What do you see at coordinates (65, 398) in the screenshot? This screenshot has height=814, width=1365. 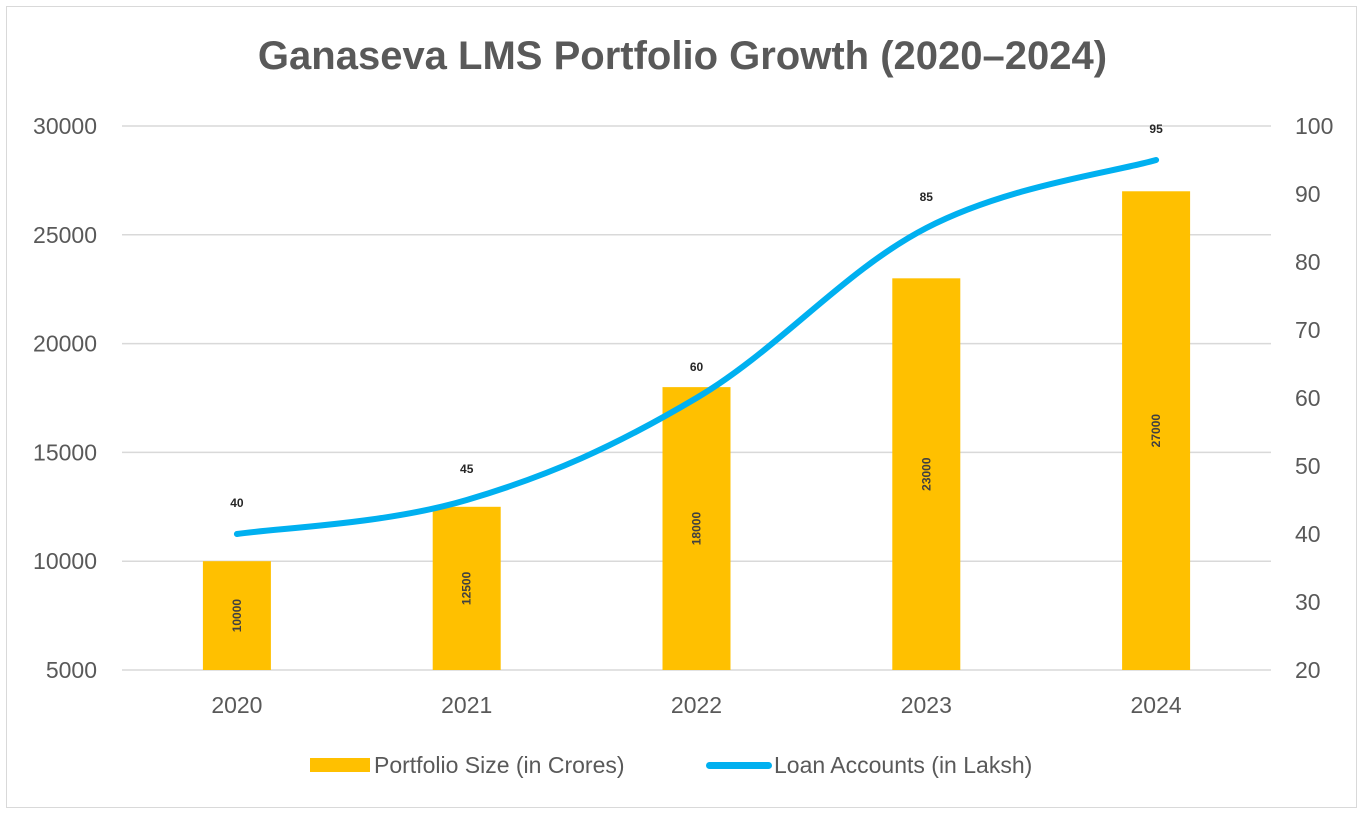 I see `left-axis: 5000 10000 15000 20000 25000 30000` at bounding box center [65, 398].